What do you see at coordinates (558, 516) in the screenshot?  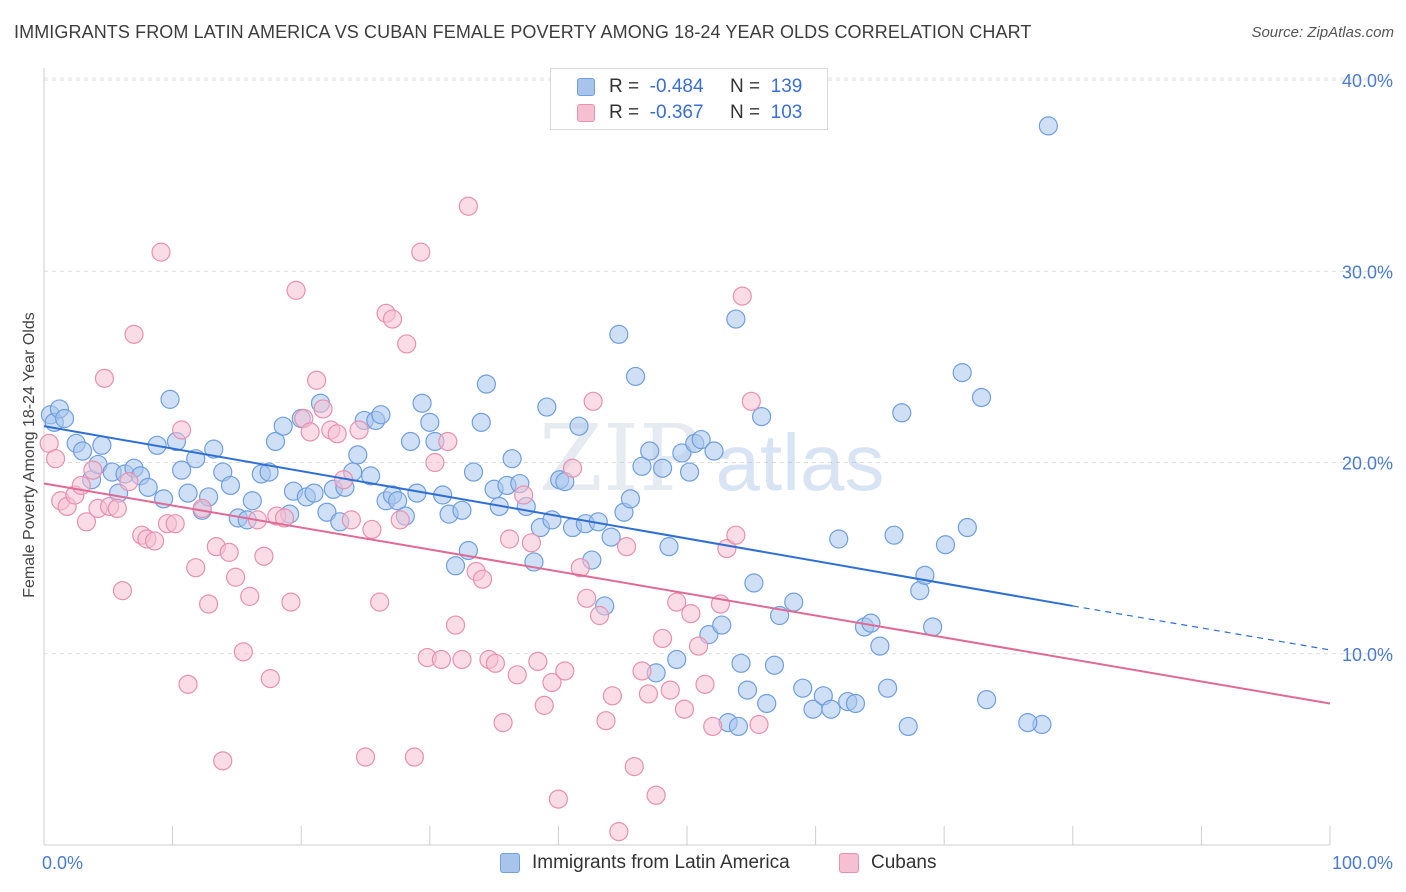 I see `trend-line-immigrants` at bounding box center [558, 516].